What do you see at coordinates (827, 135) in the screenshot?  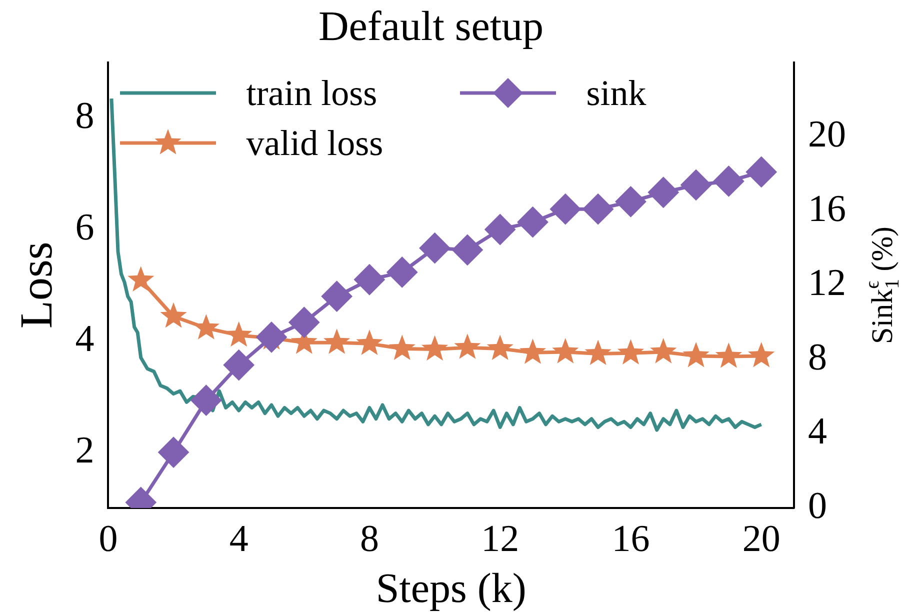 I see `y2-tick-label: 20` at bounding box center [827, 135].